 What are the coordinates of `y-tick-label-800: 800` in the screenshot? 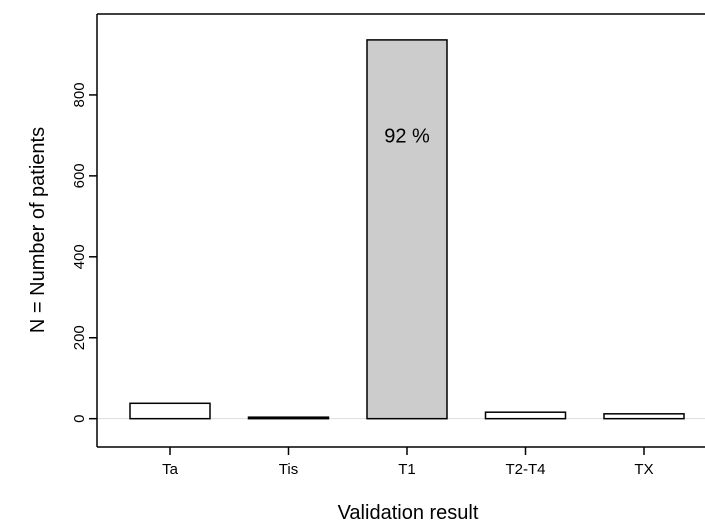 It's located at (79, 94).